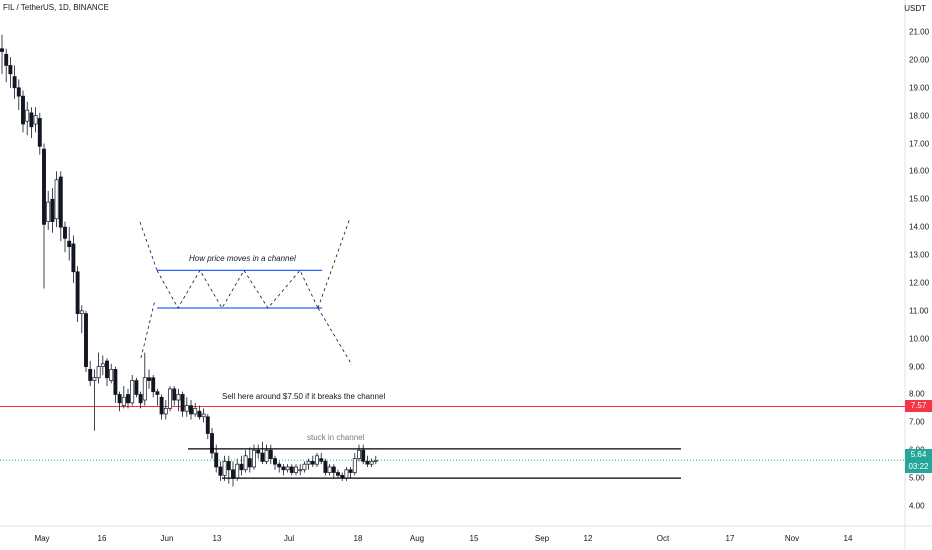 This screenshot has width=932, height=550. I want to click on symbol-title: FIL / TetherUS, 1D, BINANCE, so click(56, 7).